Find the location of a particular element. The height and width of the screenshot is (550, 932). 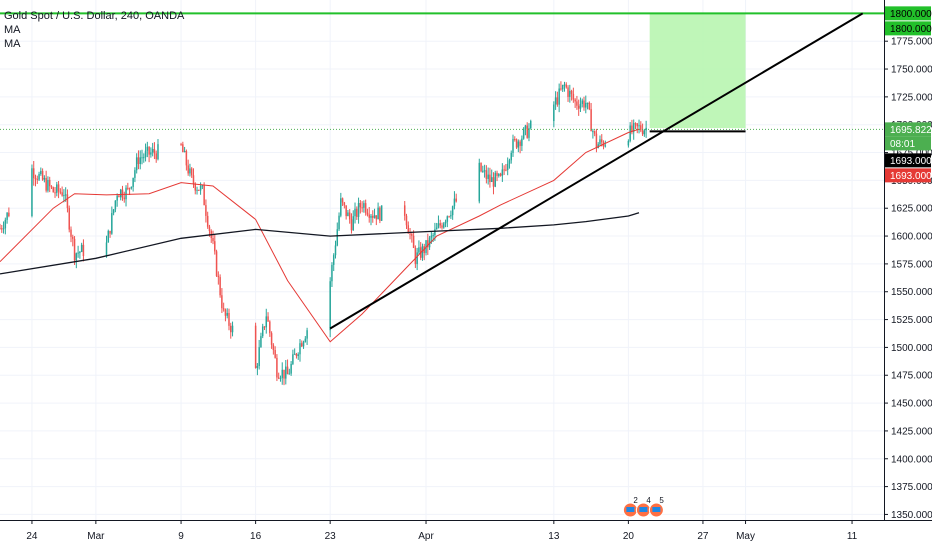

indicator-ma-1: MA is located at coordinates (12, 30).